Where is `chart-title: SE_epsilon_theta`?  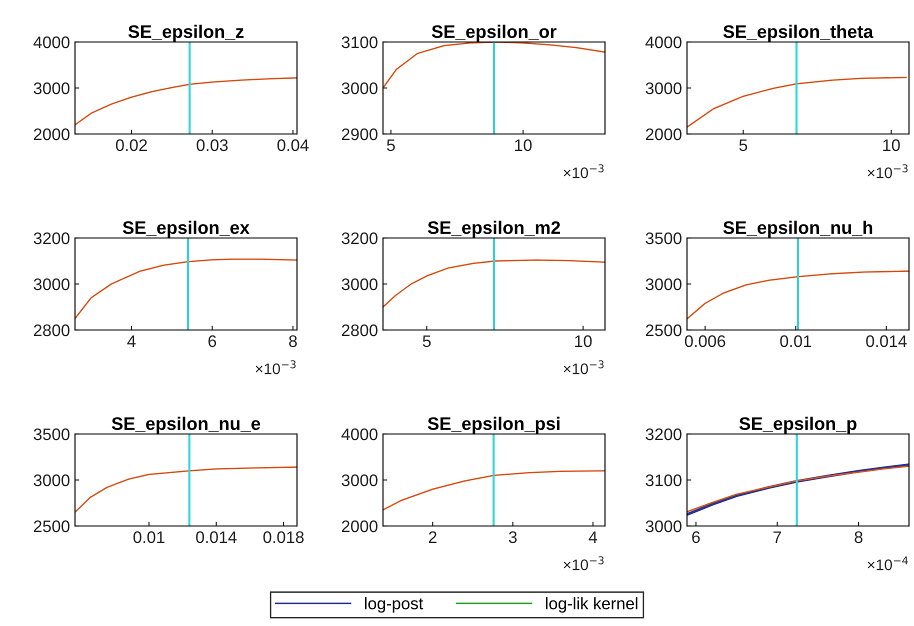
chart-title: SE_epsilon_theta is located at coordinates (798, 33).